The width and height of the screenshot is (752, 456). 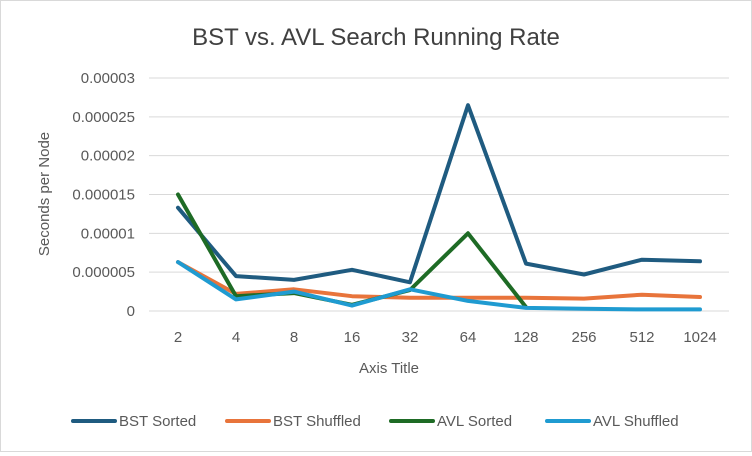 I want to click on y-tick-label: 0.000015, so click(x=103, y=195).